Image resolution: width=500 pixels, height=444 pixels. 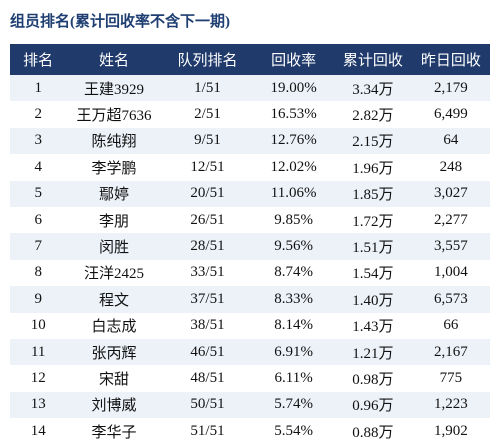 I want to click on table-cell: 0.96万, so click(x=372, y=405).